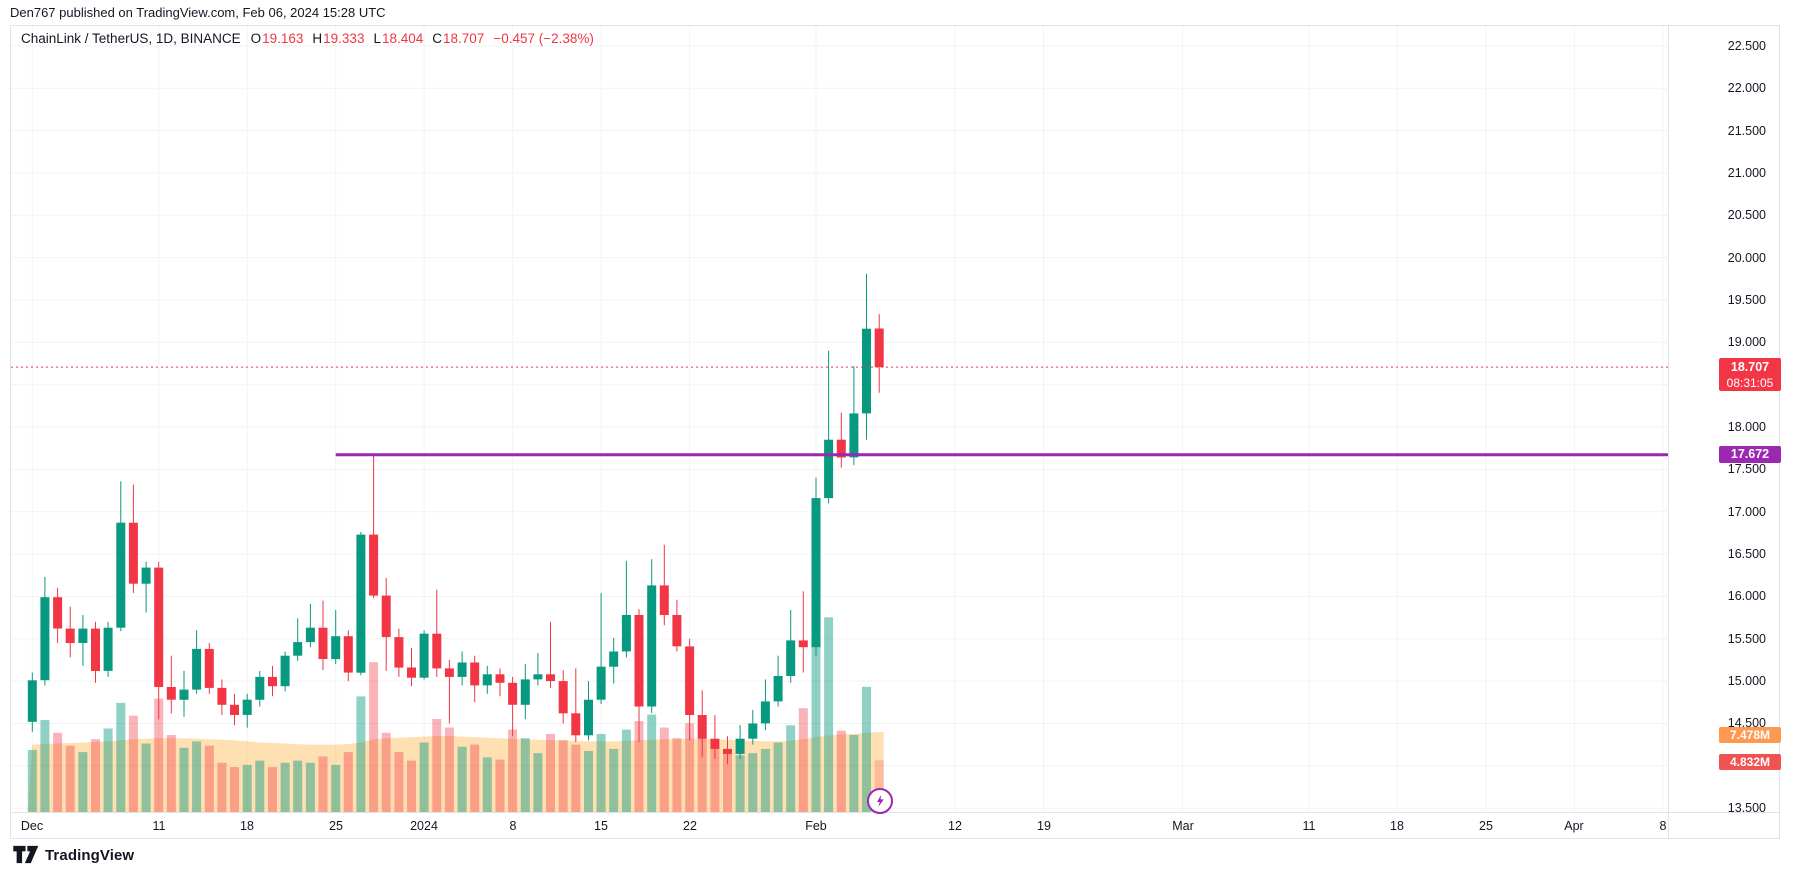 This screenshot has width=1794, height=877. Describe the element at coordinates (256, 38) in the screenshot. I see `open-label: O` at that location.